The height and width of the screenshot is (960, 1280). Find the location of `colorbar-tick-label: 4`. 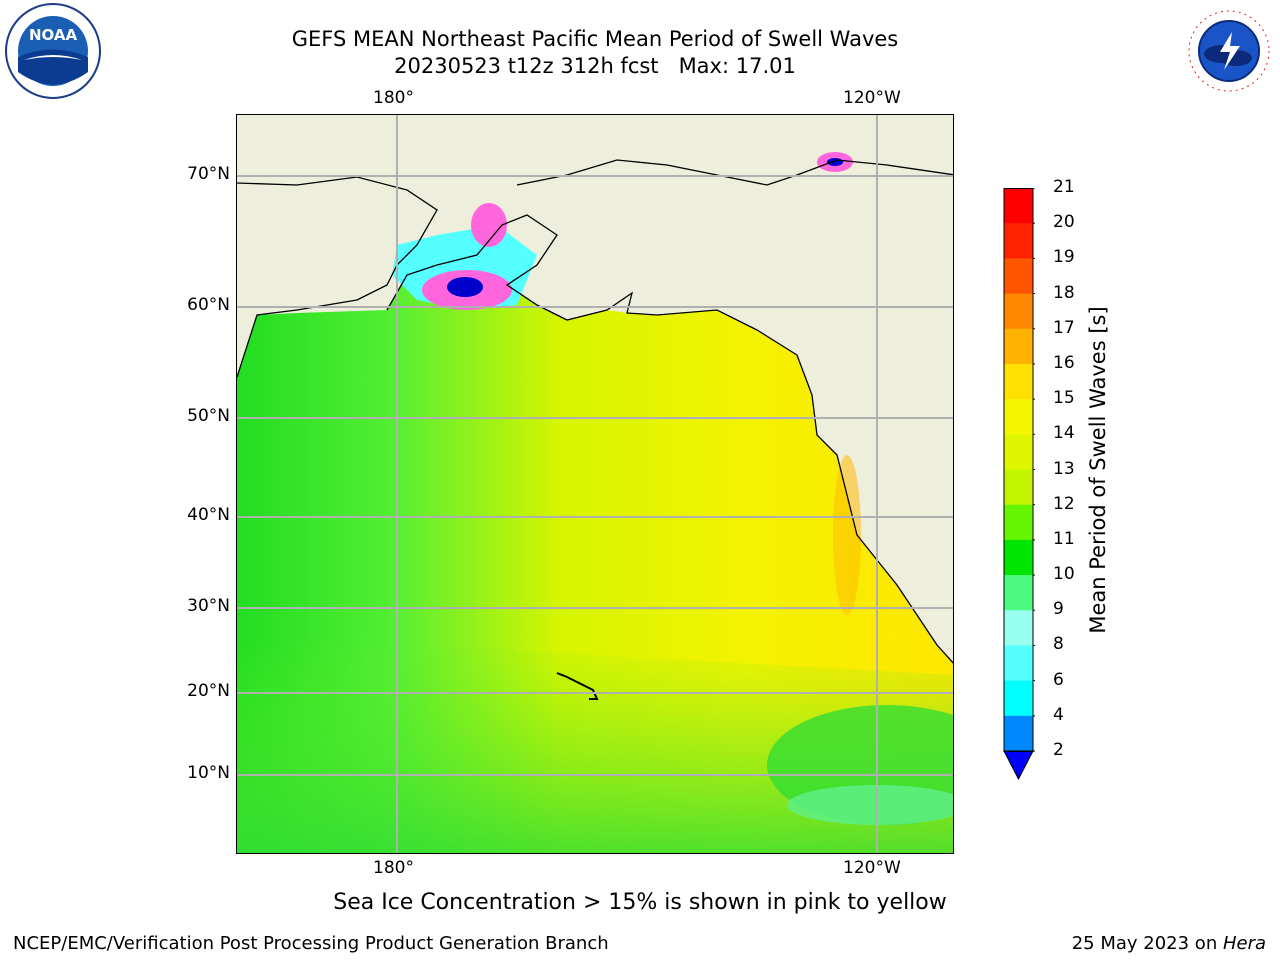

colorbar-tick-label: 4 is located at coordinates (1058, 714).